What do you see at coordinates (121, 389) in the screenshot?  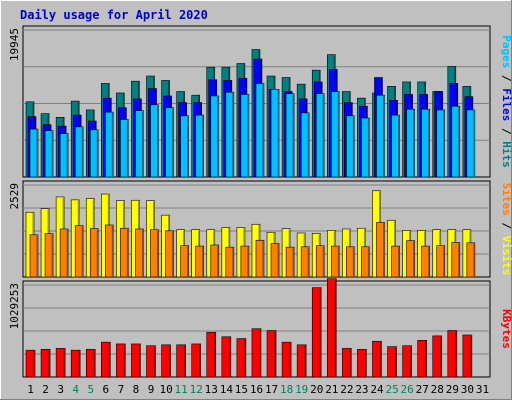 I see `x-tick-label: 7` at bounding box center [121, 389].